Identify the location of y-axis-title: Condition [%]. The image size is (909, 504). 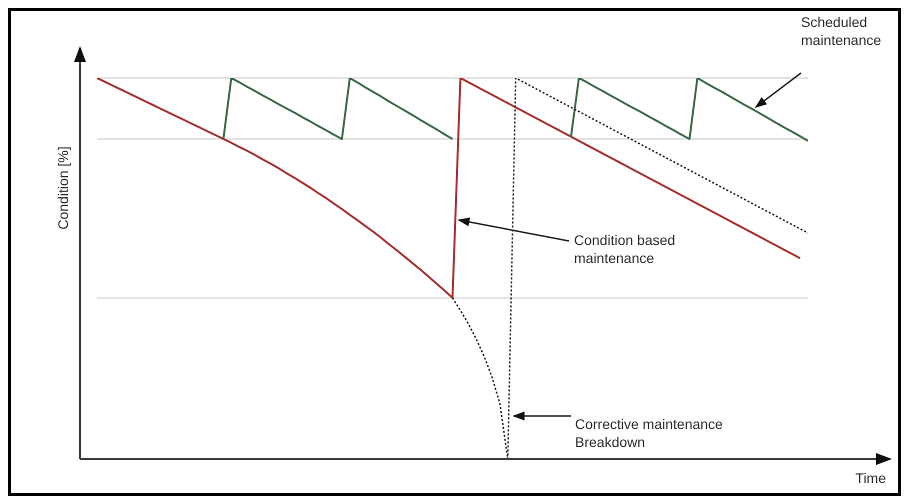
(63, 188).